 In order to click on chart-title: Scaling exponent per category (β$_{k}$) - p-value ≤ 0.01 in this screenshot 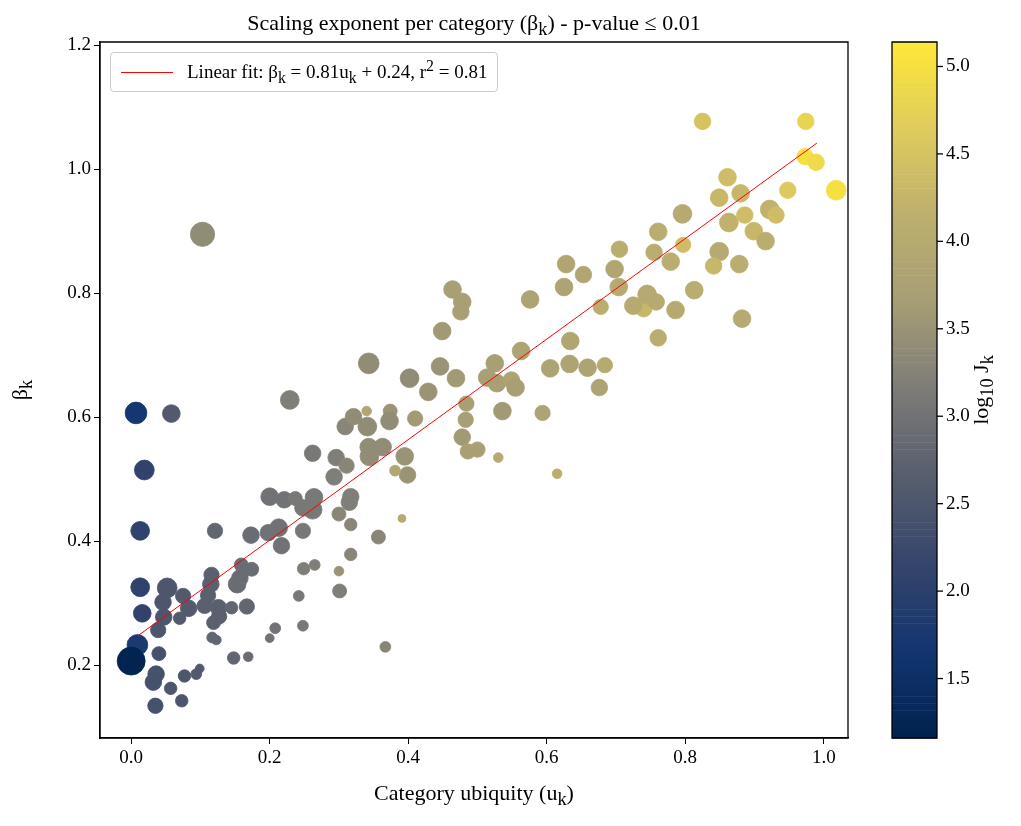, I will do `click(474, 25)`.